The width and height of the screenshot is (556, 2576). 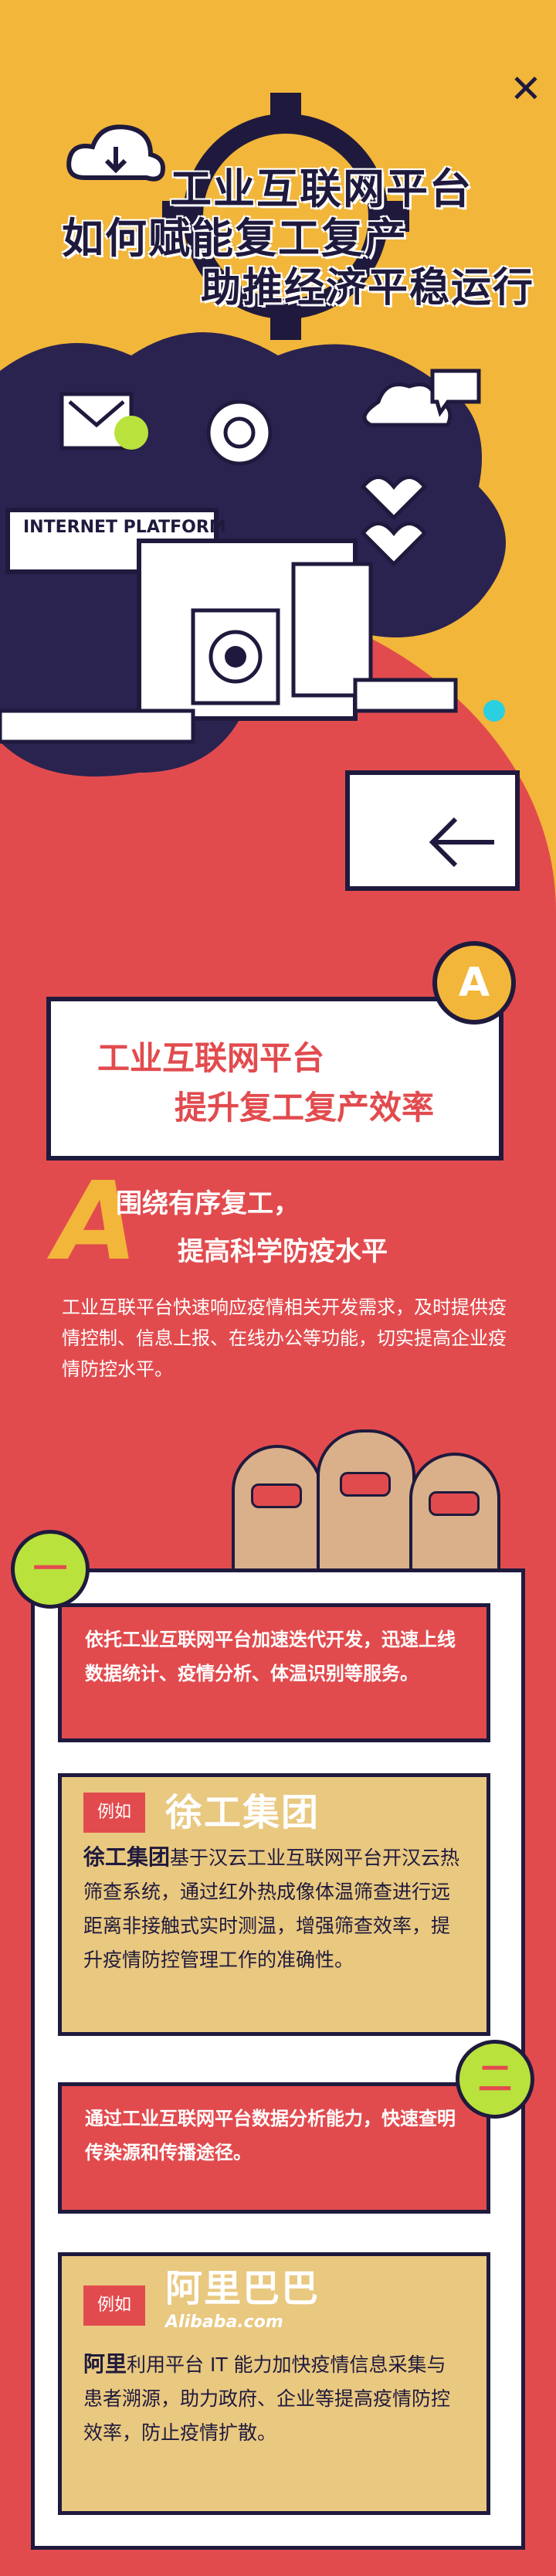 What do you see at coordinates (495, 2079) in the screenshot?
I see `item-2-badge: 二` at bounding box center [495, 2079].